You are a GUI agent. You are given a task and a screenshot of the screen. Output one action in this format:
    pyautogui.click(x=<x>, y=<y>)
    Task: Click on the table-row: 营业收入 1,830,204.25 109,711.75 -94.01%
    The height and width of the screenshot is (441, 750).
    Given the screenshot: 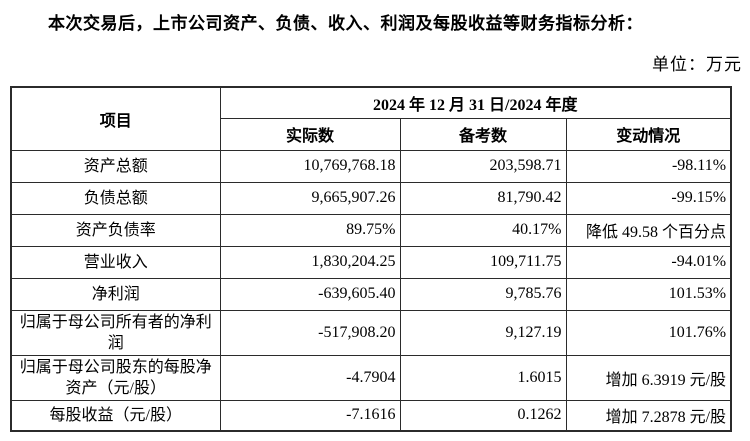 What is the action you would take?
    pyautogui.click(x=371, y=262)
    